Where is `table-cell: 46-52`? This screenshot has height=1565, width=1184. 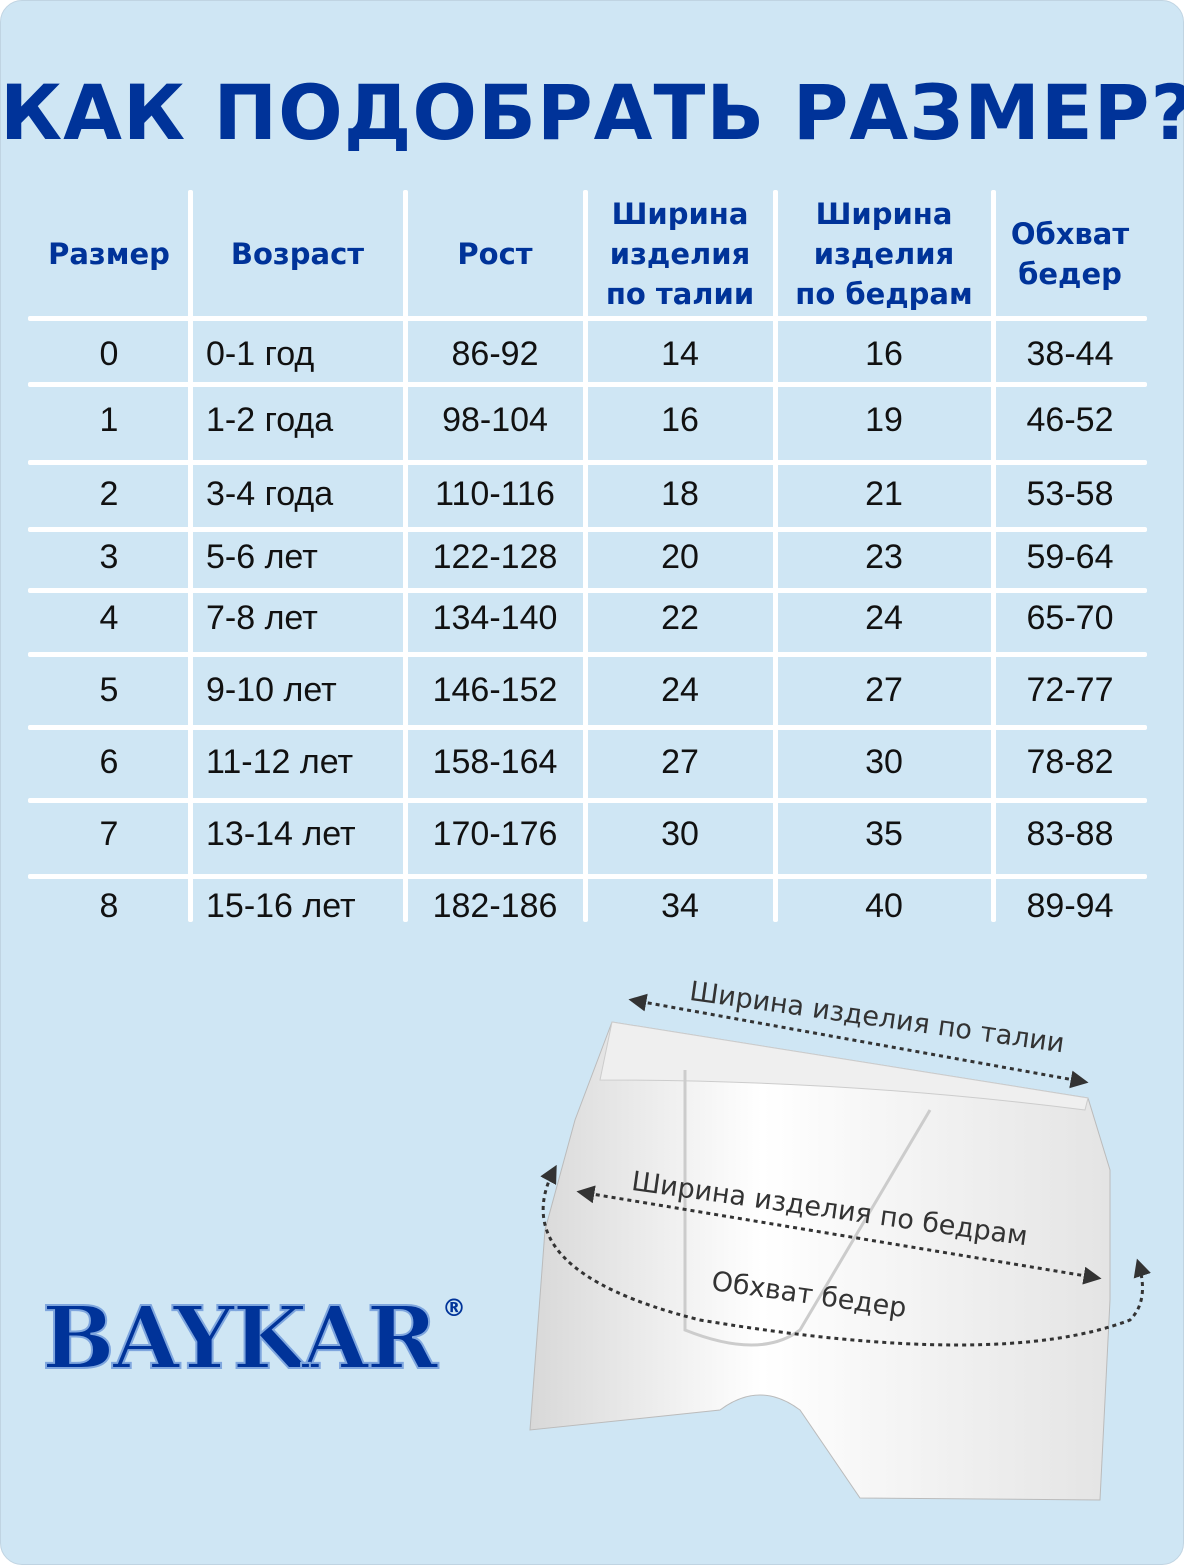
table-cell: 46-52 is located at coordinates (1070, 419).